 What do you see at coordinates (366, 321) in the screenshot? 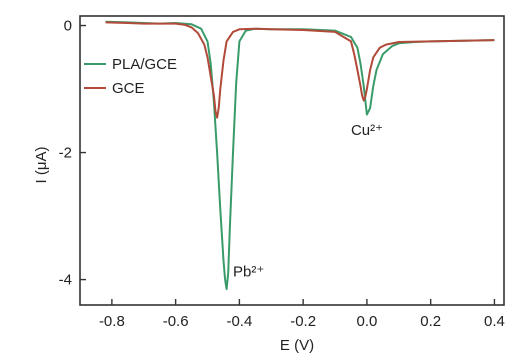
I see `x-tick-label: 0.0` at bounding box center [366, 321].